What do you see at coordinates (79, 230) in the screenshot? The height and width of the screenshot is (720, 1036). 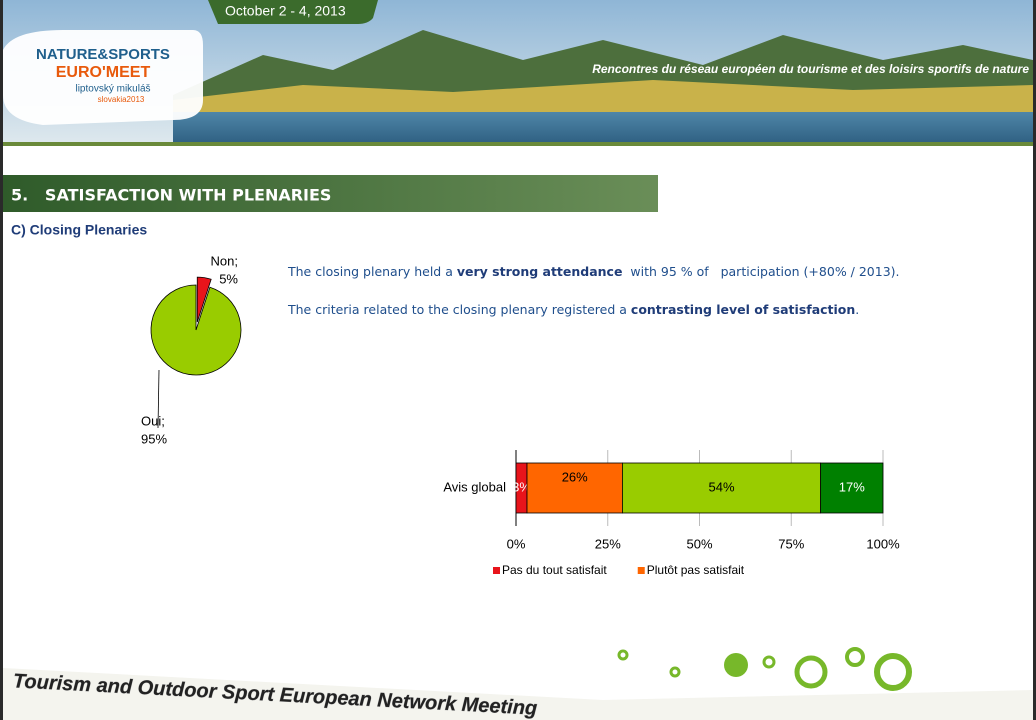 I see `subtitle: C) Closing Plenaries` at bounding box center [79, 230].